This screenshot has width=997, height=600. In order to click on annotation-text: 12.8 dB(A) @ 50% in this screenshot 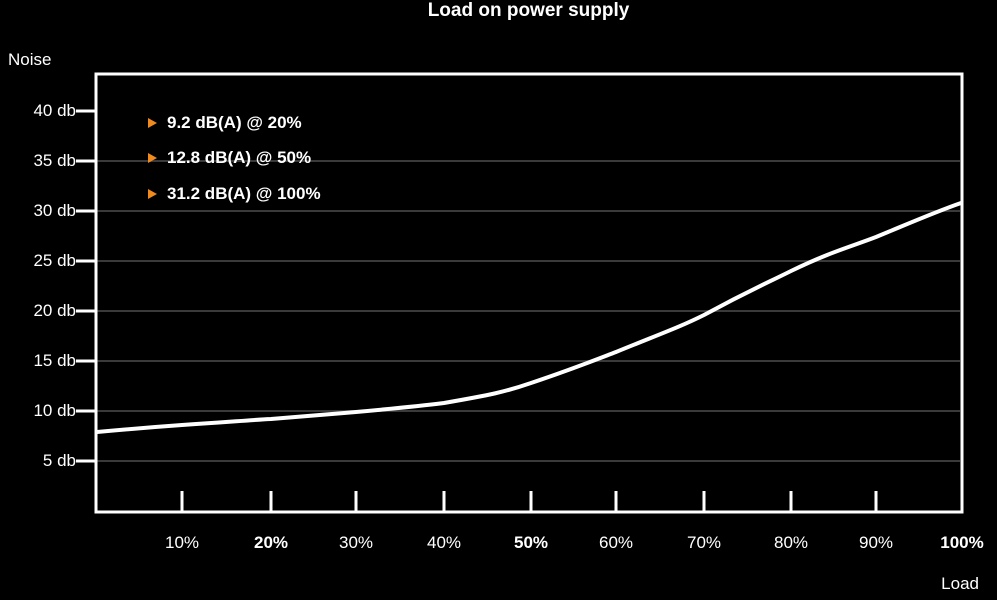, I will do `click(239, 157)`.